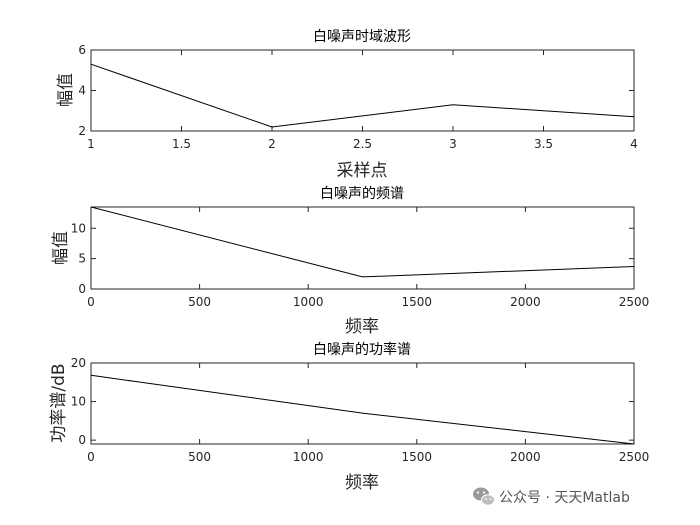 This screenshot has height=525, width=700. I want to click on y-ticks-2: 0 5 10, so click(352, 258).